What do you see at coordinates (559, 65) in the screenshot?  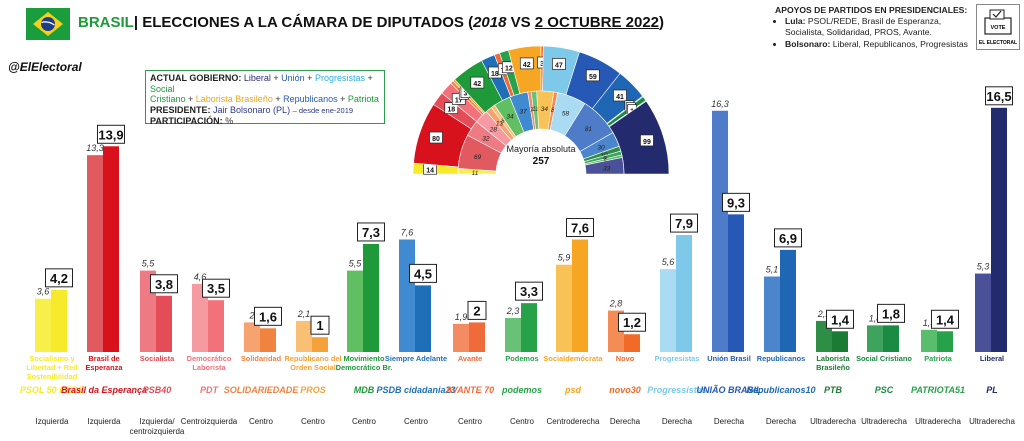 I see `hemicycle-label-2022: 47` at bounding box center [559, 65].